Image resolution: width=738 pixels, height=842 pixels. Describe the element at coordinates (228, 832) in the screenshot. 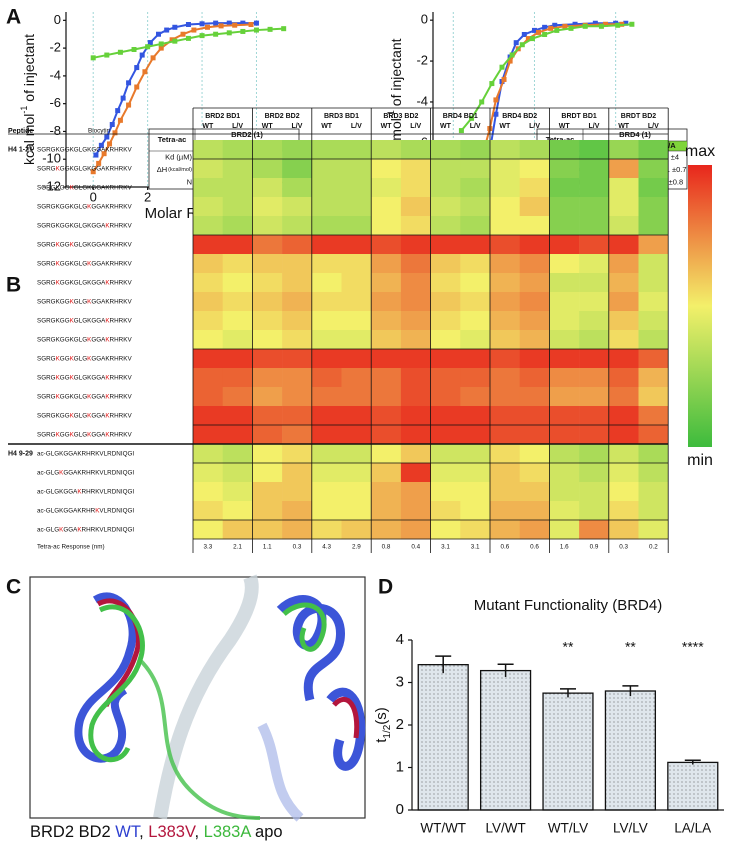

I see `caption-text: L383A` at that location.